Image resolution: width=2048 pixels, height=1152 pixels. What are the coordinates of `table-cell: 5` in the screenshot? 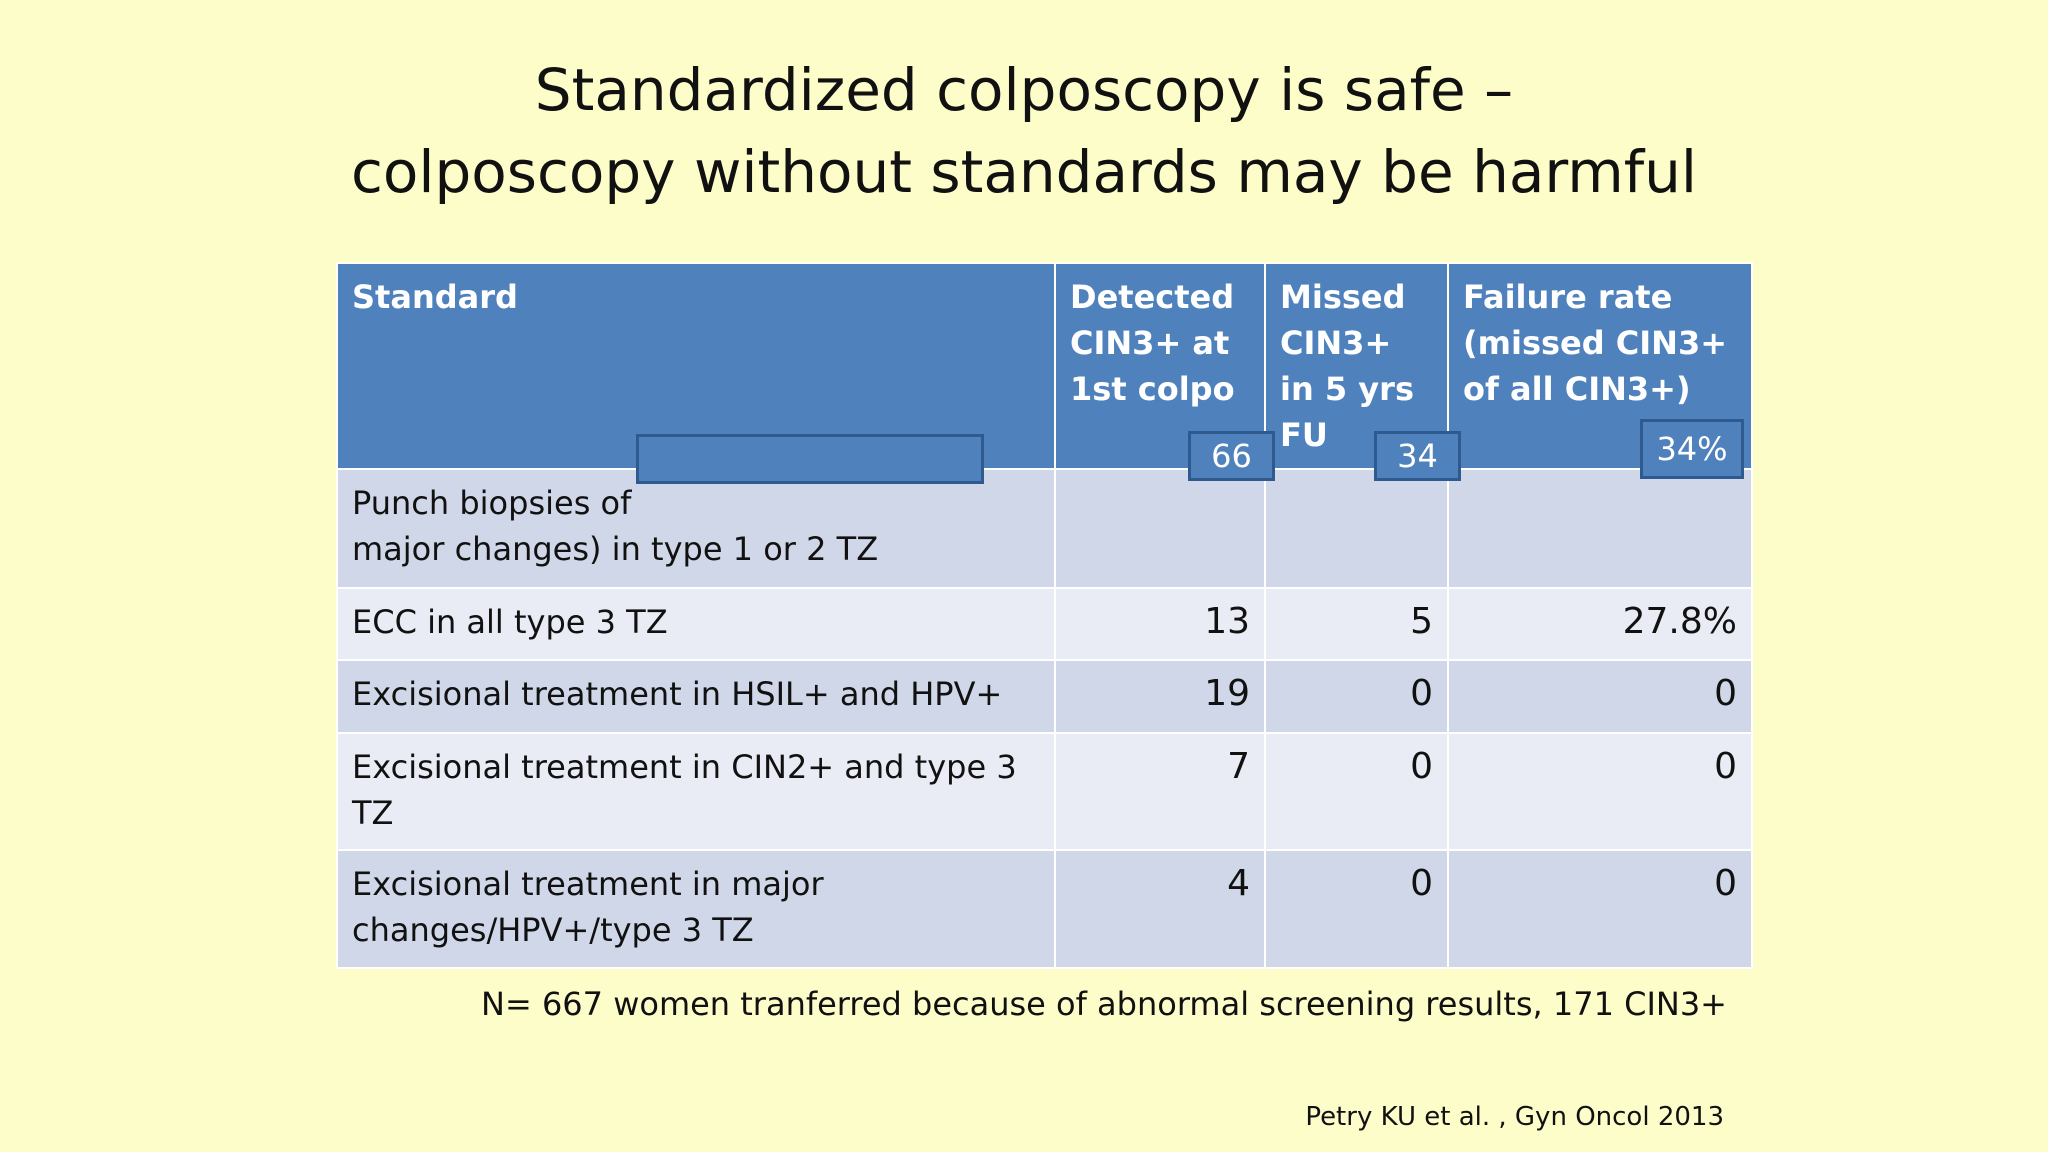 It's located at (1356, 624).